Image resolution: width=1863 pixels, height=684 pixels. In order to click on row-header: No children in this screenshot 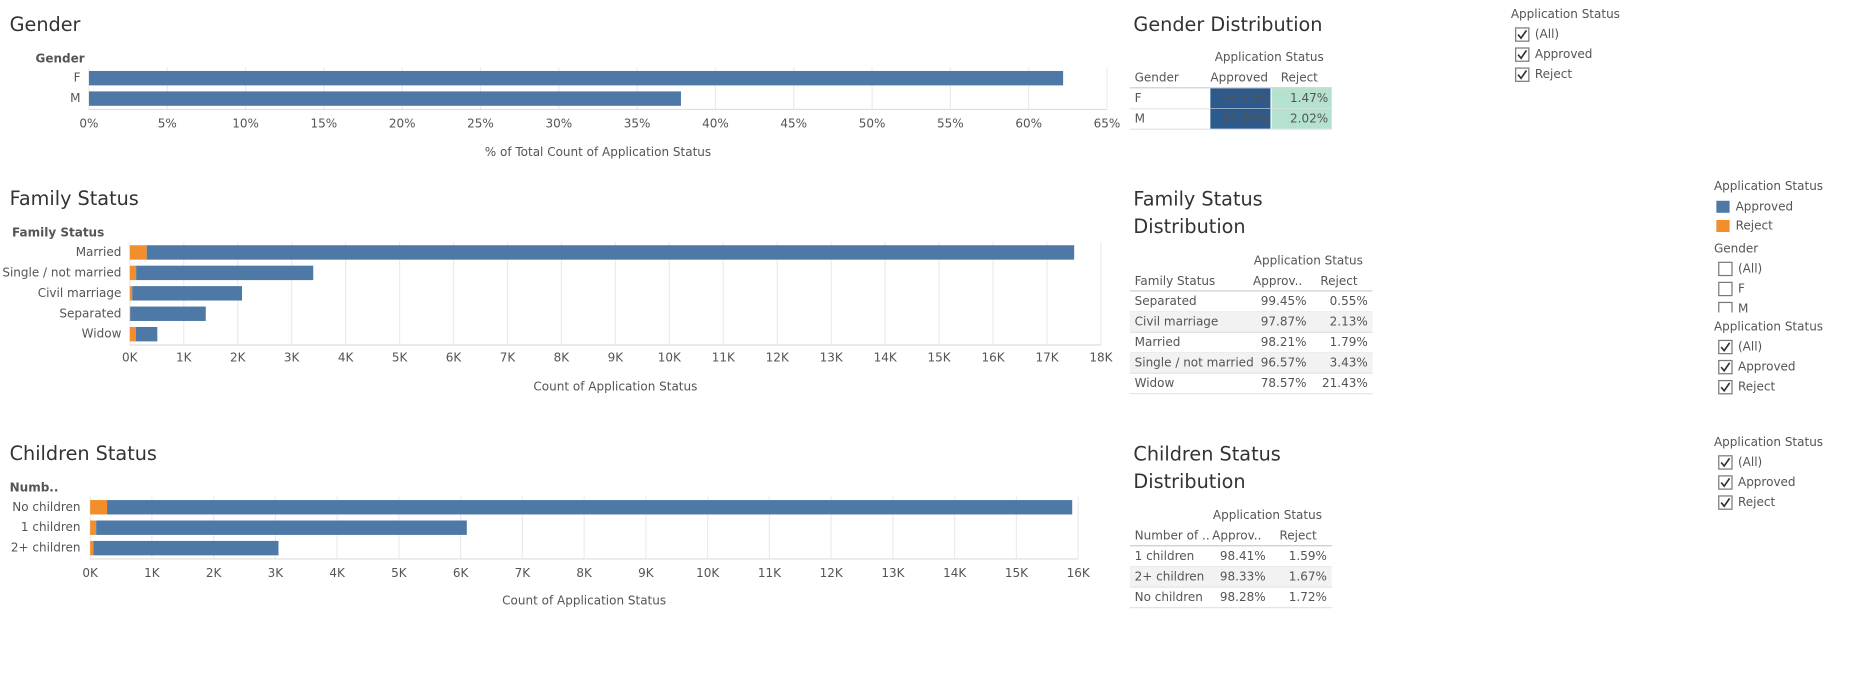, I will do `click(1169, 597)`.